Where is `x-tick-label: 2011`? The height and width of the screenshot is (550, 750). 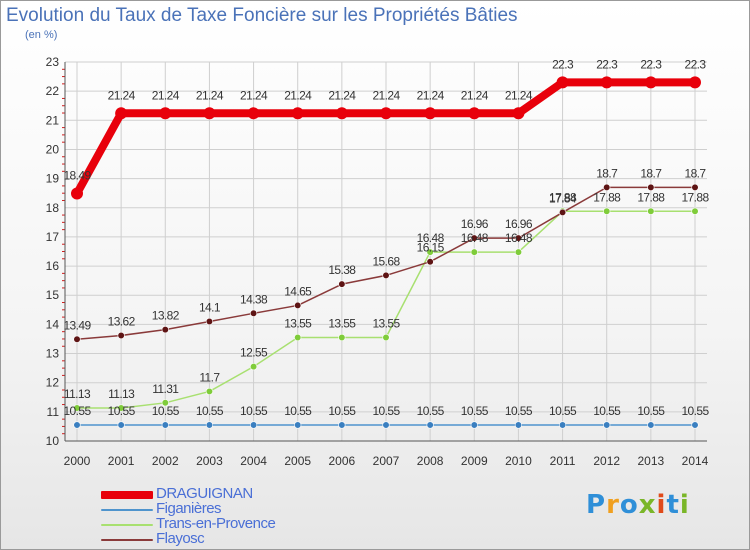
x-tick-label: 2011 is located at coordinates (563, 461).